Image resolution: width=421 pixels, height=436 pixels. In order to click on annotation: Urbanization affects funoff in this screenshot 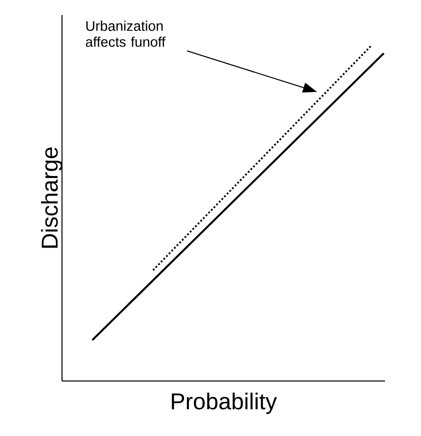, I will do `click(126, 33)`.